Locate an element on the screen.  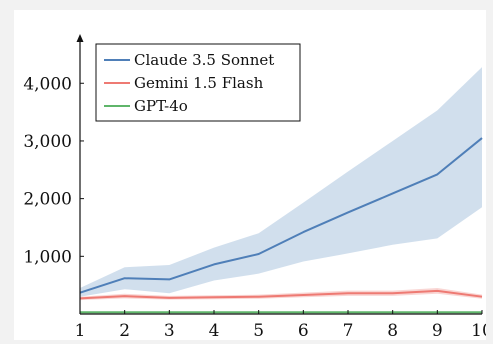
x-tick-label: 10 is located at coordinates (478, 330).